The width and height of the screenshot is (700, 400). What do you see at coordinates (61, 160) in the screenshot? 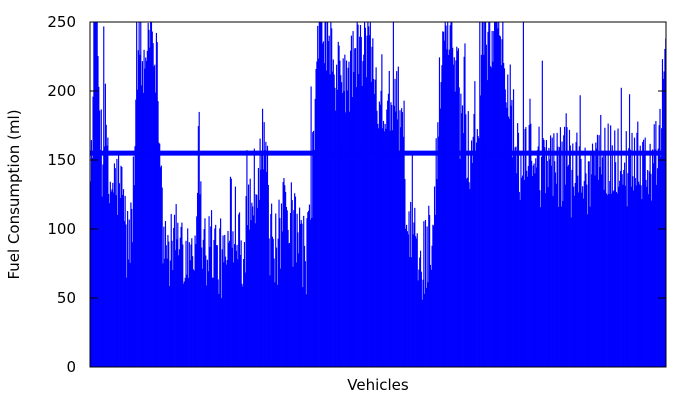
I see `y-tick-label: 150` at bounding box center [61, 160].